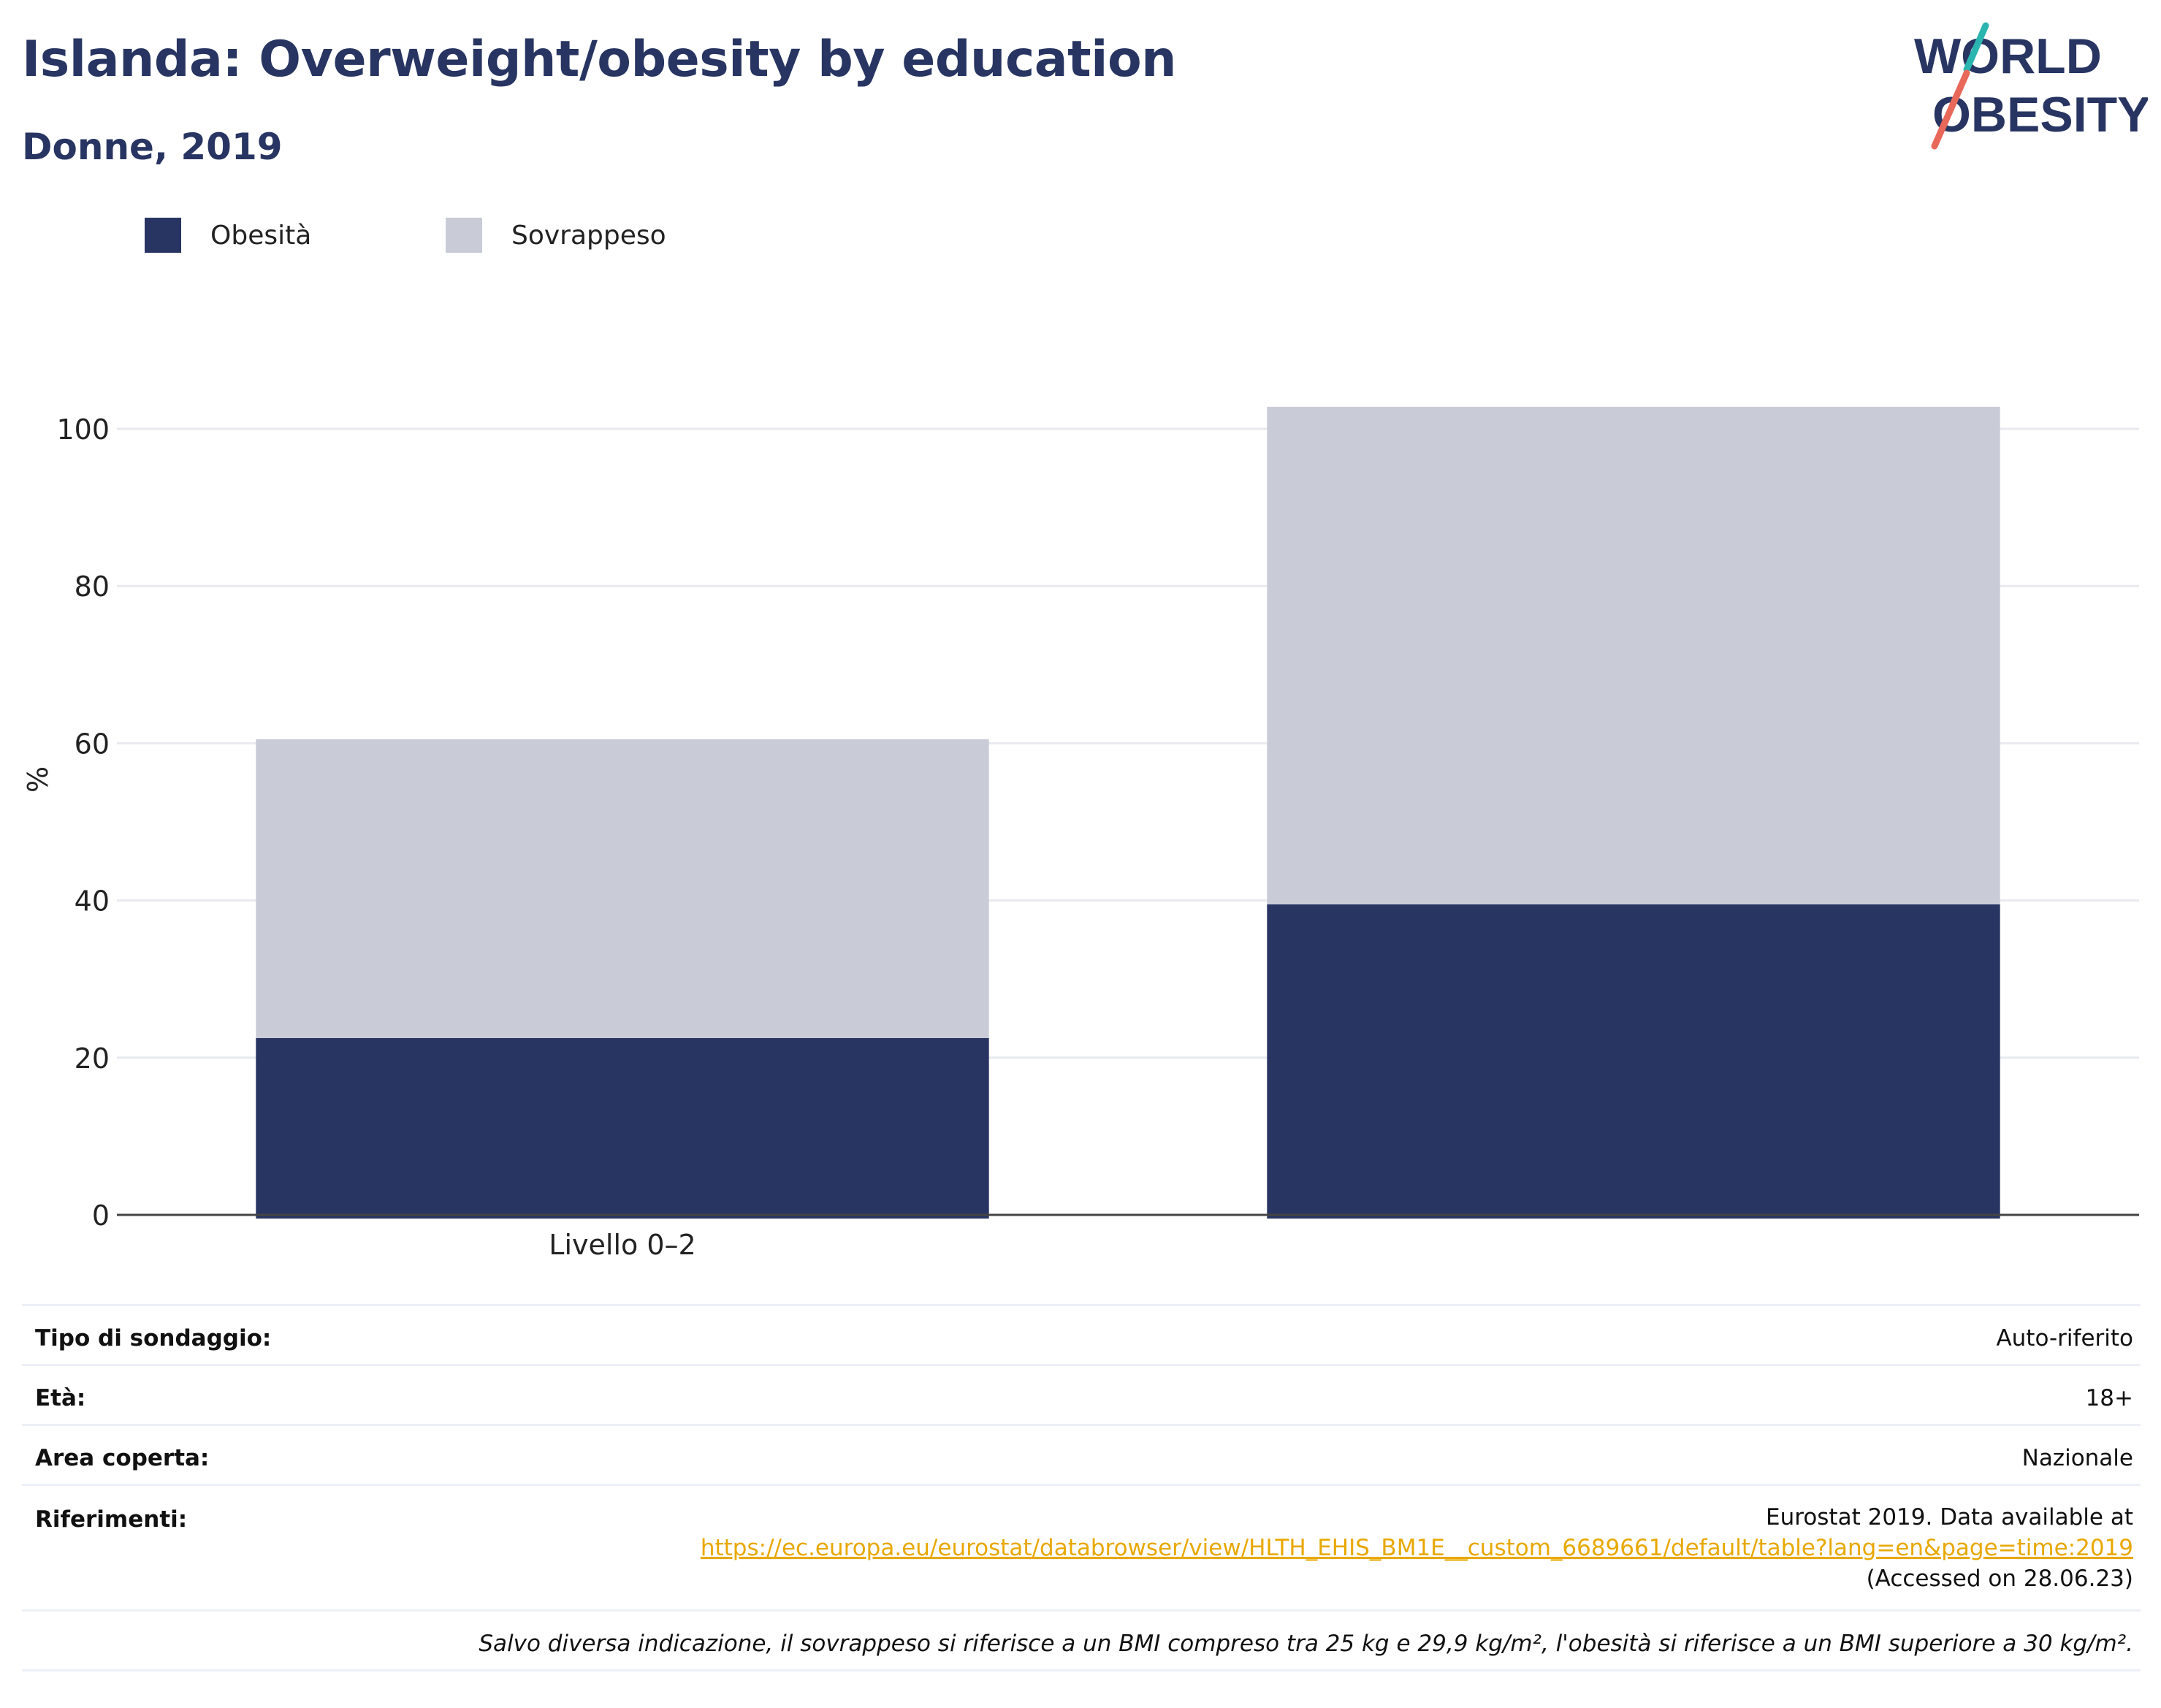 This screenshot has width=2161, height=1708. Describe the element at coordinates (1081, 1455) in the screenshot. I see `info-row-area: Area coperta: Nazionale` at that location.